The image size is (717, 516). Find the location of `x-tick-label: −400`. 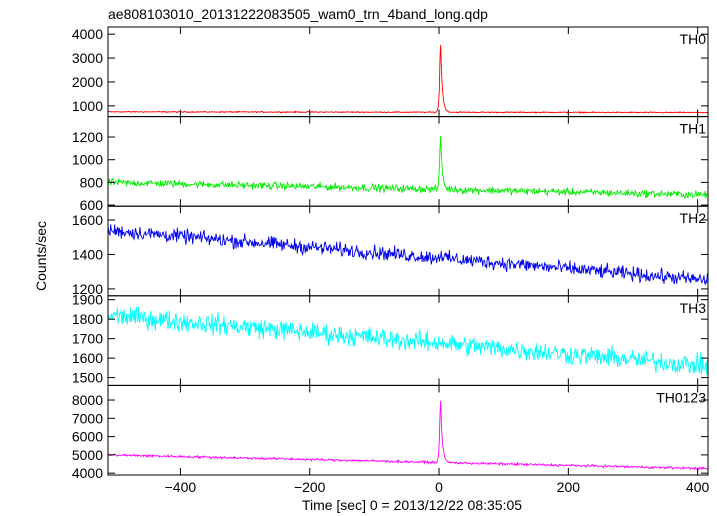

x-tick-label: −400 is located at coordinates (181, 487).